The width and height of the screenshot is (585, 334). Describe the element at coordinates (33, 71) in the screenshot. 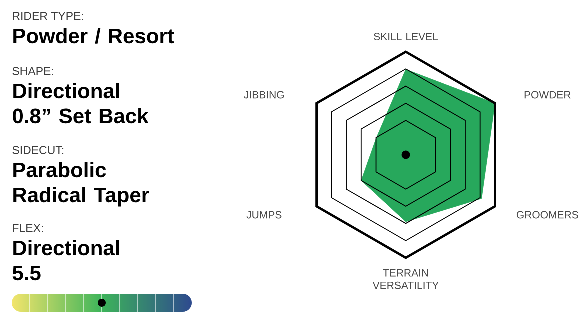

I see `text: SHAPE:` at that location.